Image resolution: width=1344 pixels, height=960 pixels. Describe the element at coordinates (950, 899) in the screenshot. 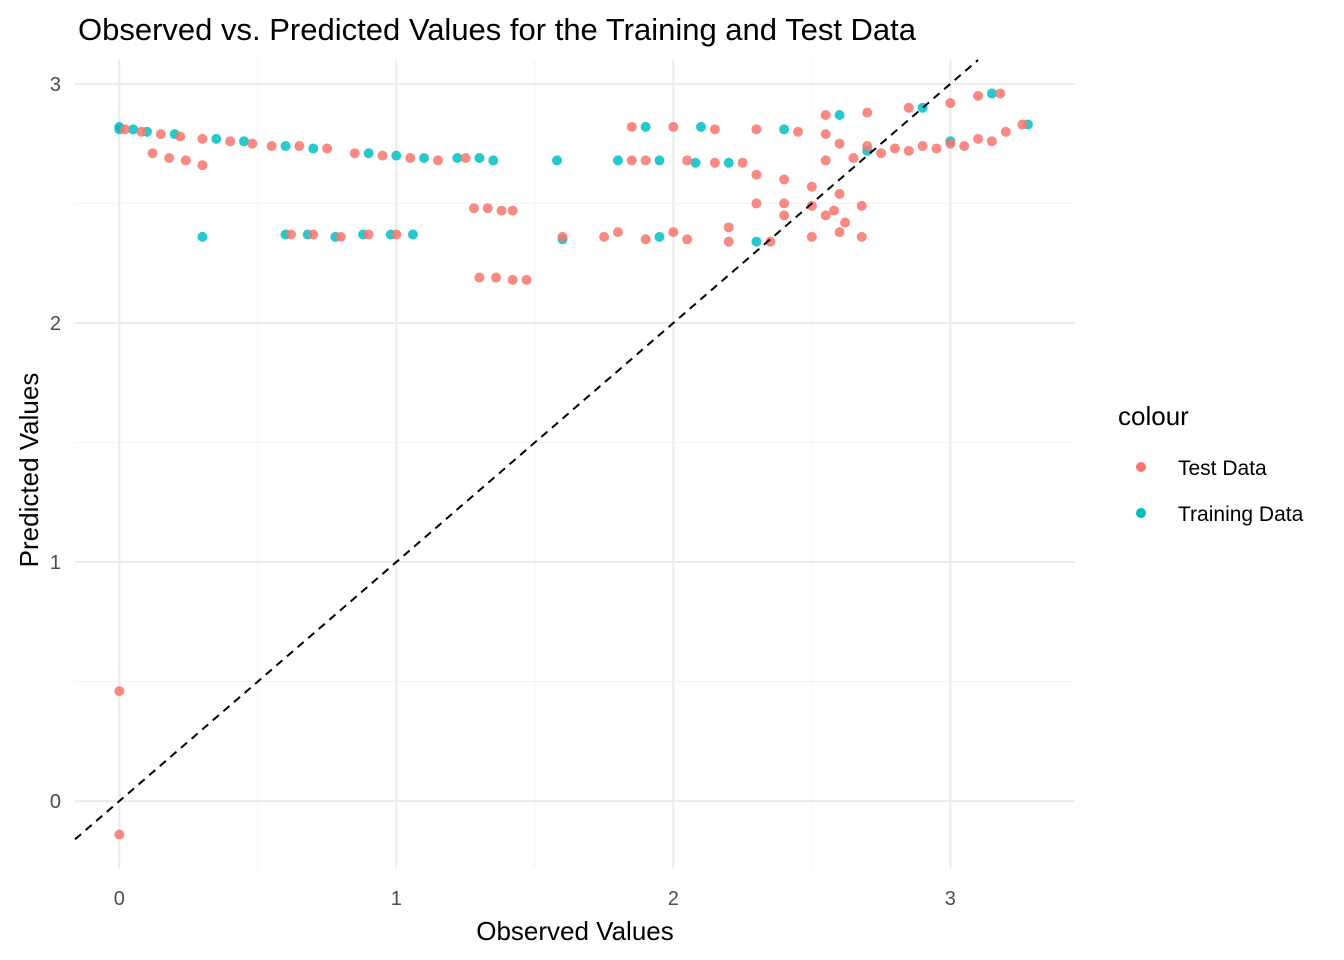

I see `x-tick-label: 3` at that location.